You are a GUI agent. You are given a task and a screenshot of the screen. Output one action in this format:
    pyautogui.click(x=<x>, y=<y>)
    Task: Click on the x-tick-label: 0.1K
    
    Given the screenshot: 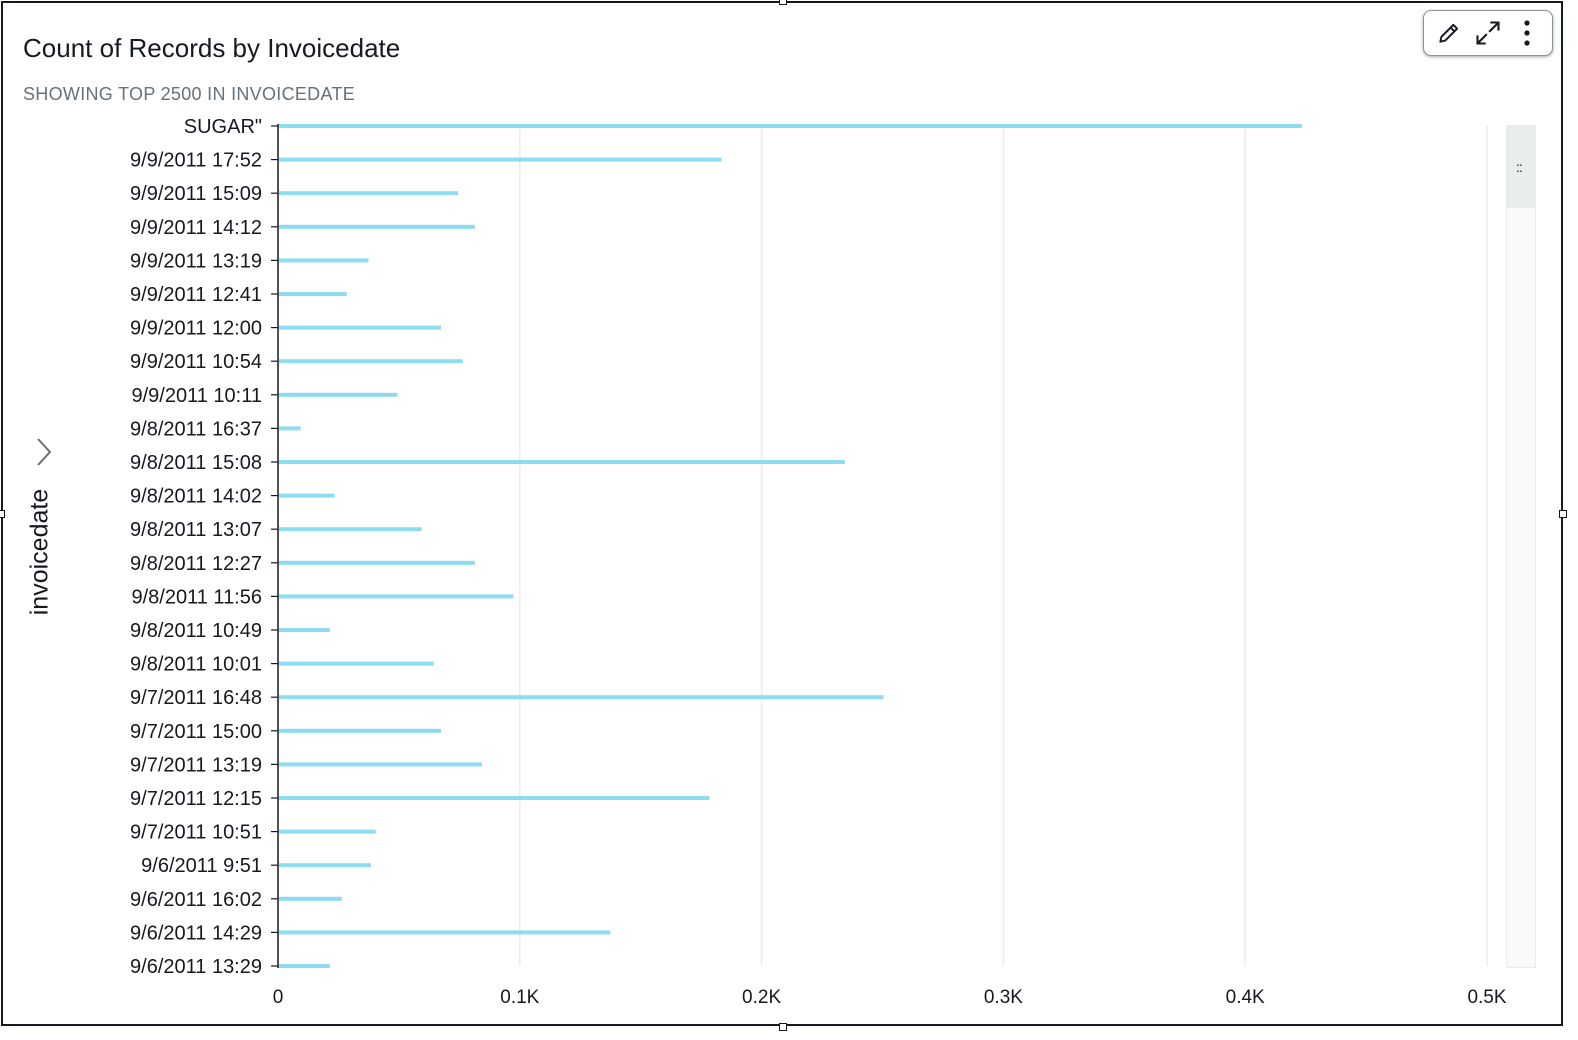 What is the action you would take?
    pyautogui.click(x=519, y=997)
    